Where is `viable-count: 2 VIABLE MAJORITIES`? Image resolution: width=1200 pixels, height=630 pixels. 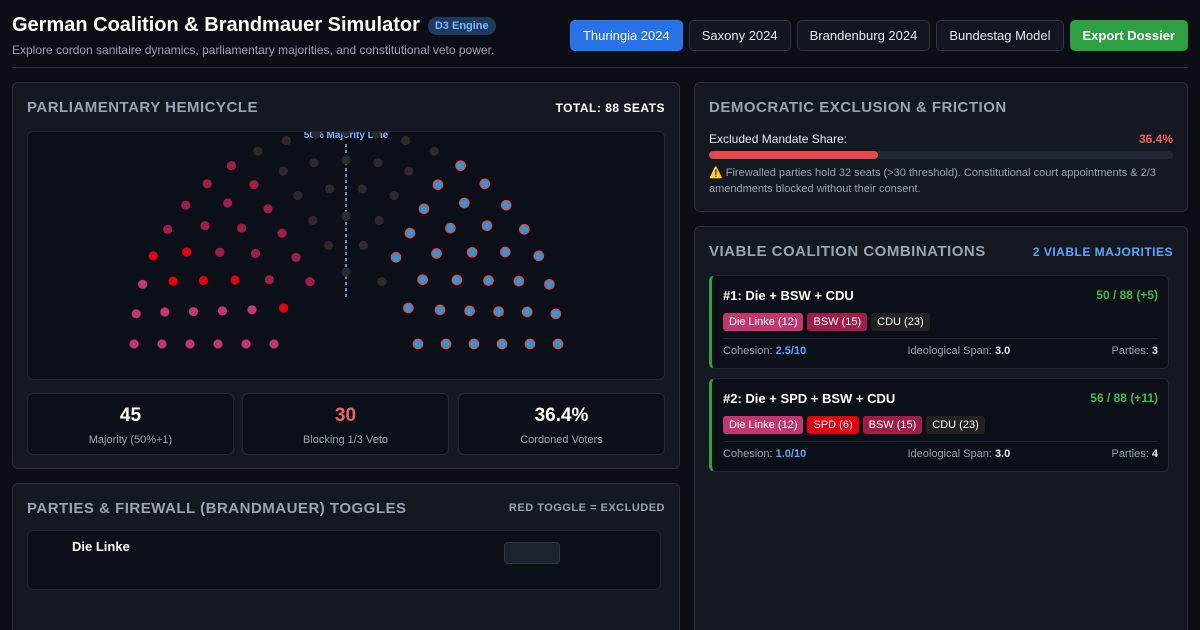
viable-count: 2 VIABLE MAJORITIES is located at coordinates (1102, 252).